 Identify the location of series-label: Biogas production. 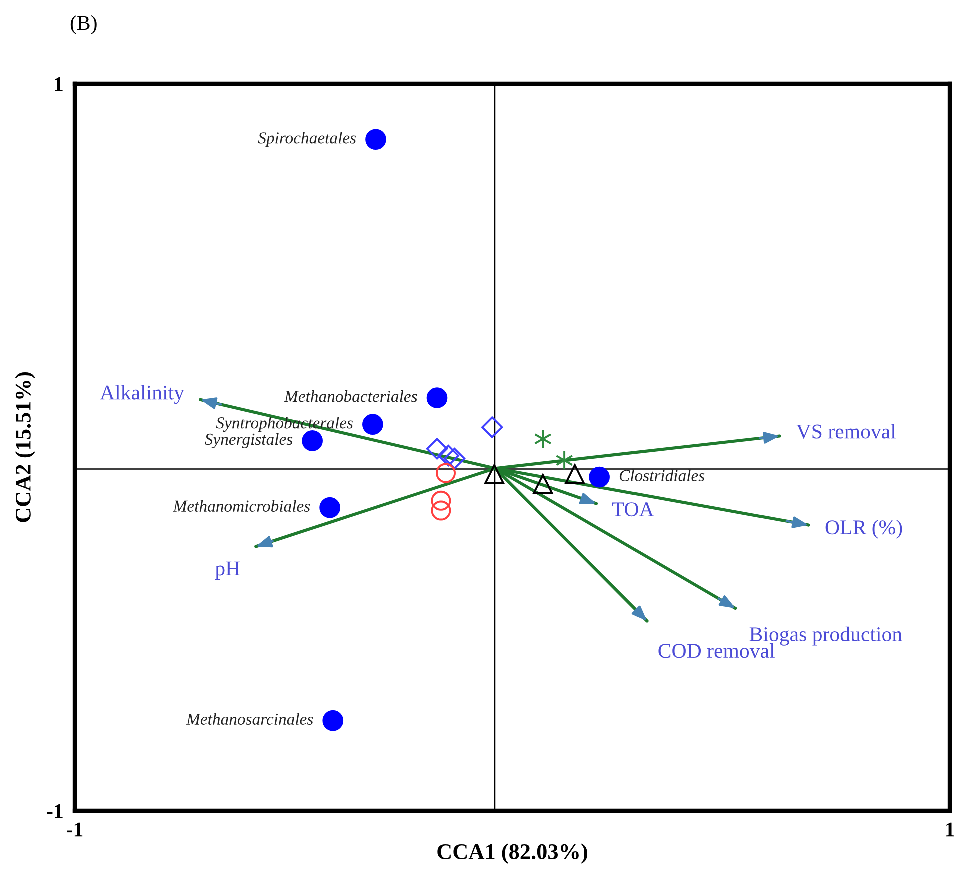
(826, 636).